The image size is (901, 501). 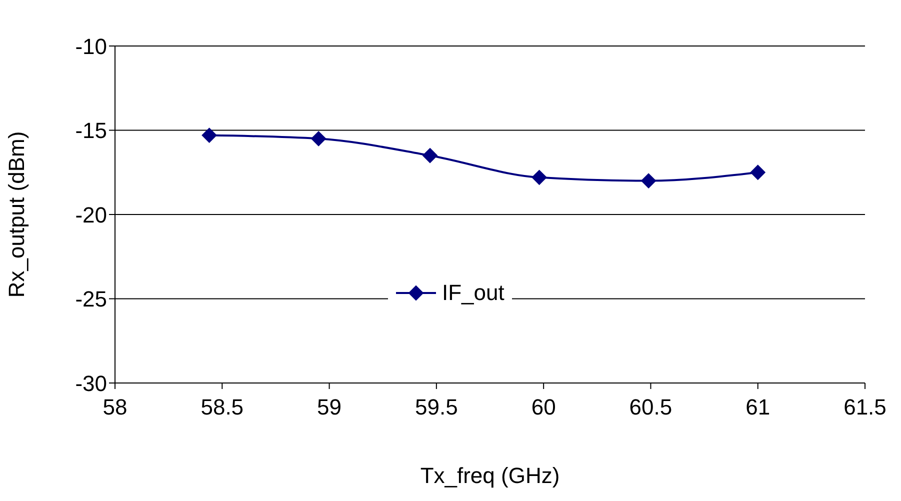 What do you see at coordinates (473, 293) in the screenshot?
I see `legend-label: IF_out` at bounding box center [473, 293].